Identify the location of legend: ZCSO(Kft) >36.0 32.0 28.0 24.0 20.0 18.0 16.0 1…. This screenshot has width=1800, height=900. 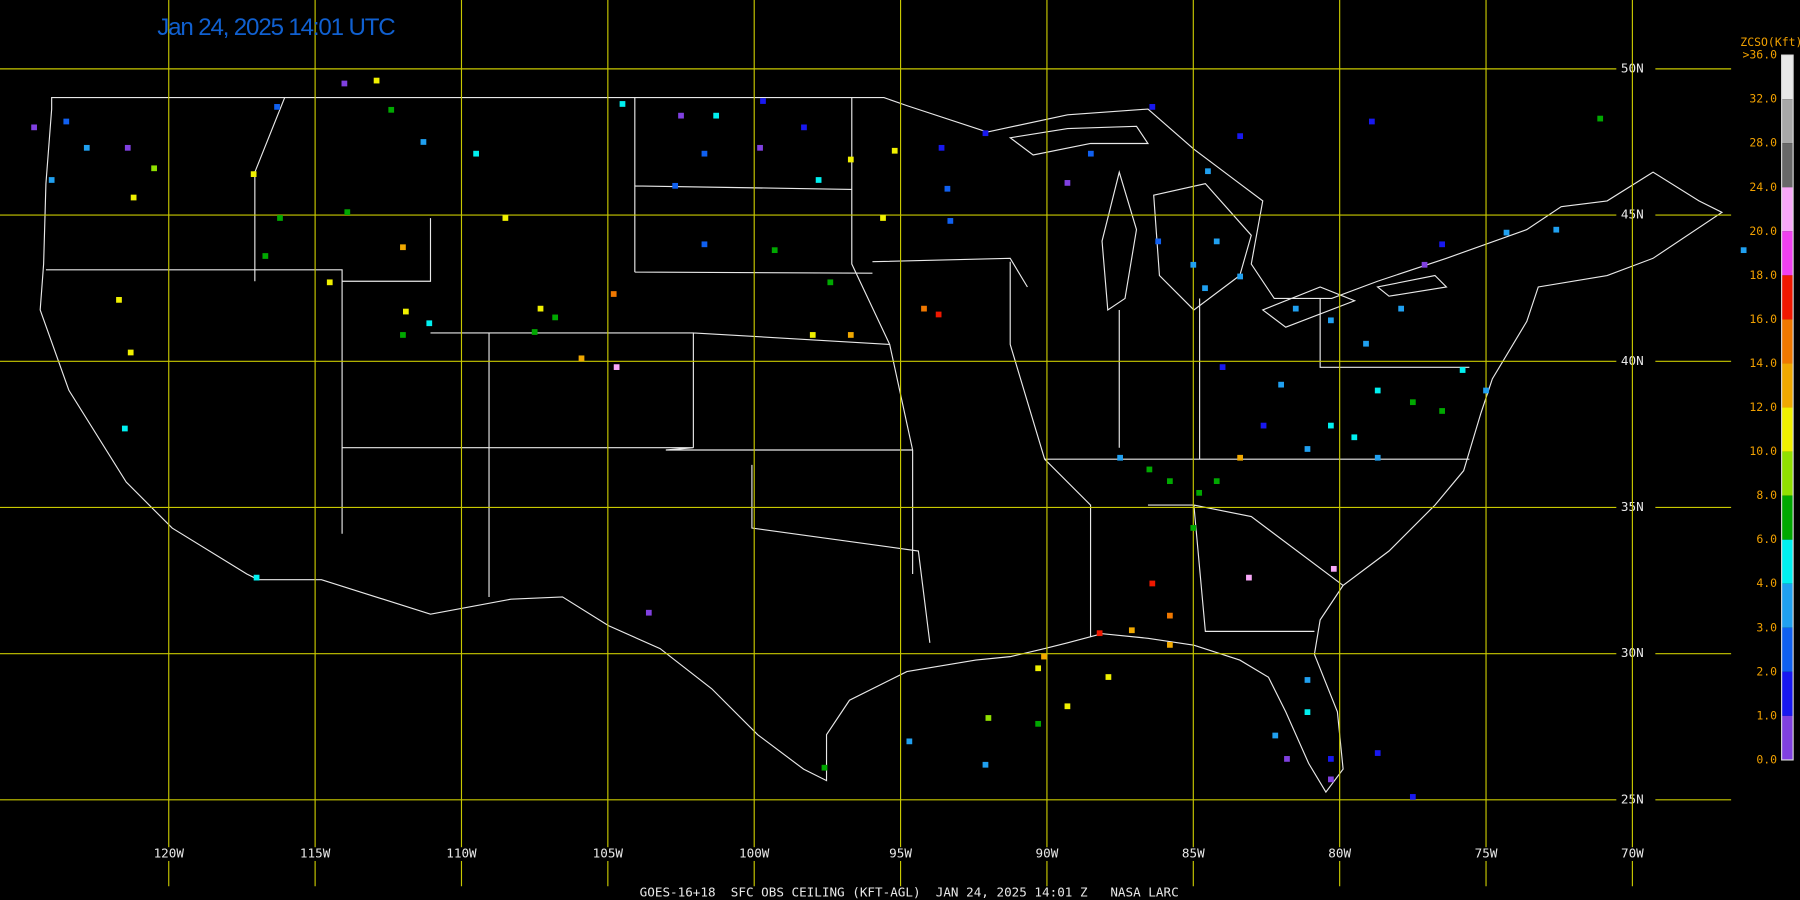
(1770, 400).